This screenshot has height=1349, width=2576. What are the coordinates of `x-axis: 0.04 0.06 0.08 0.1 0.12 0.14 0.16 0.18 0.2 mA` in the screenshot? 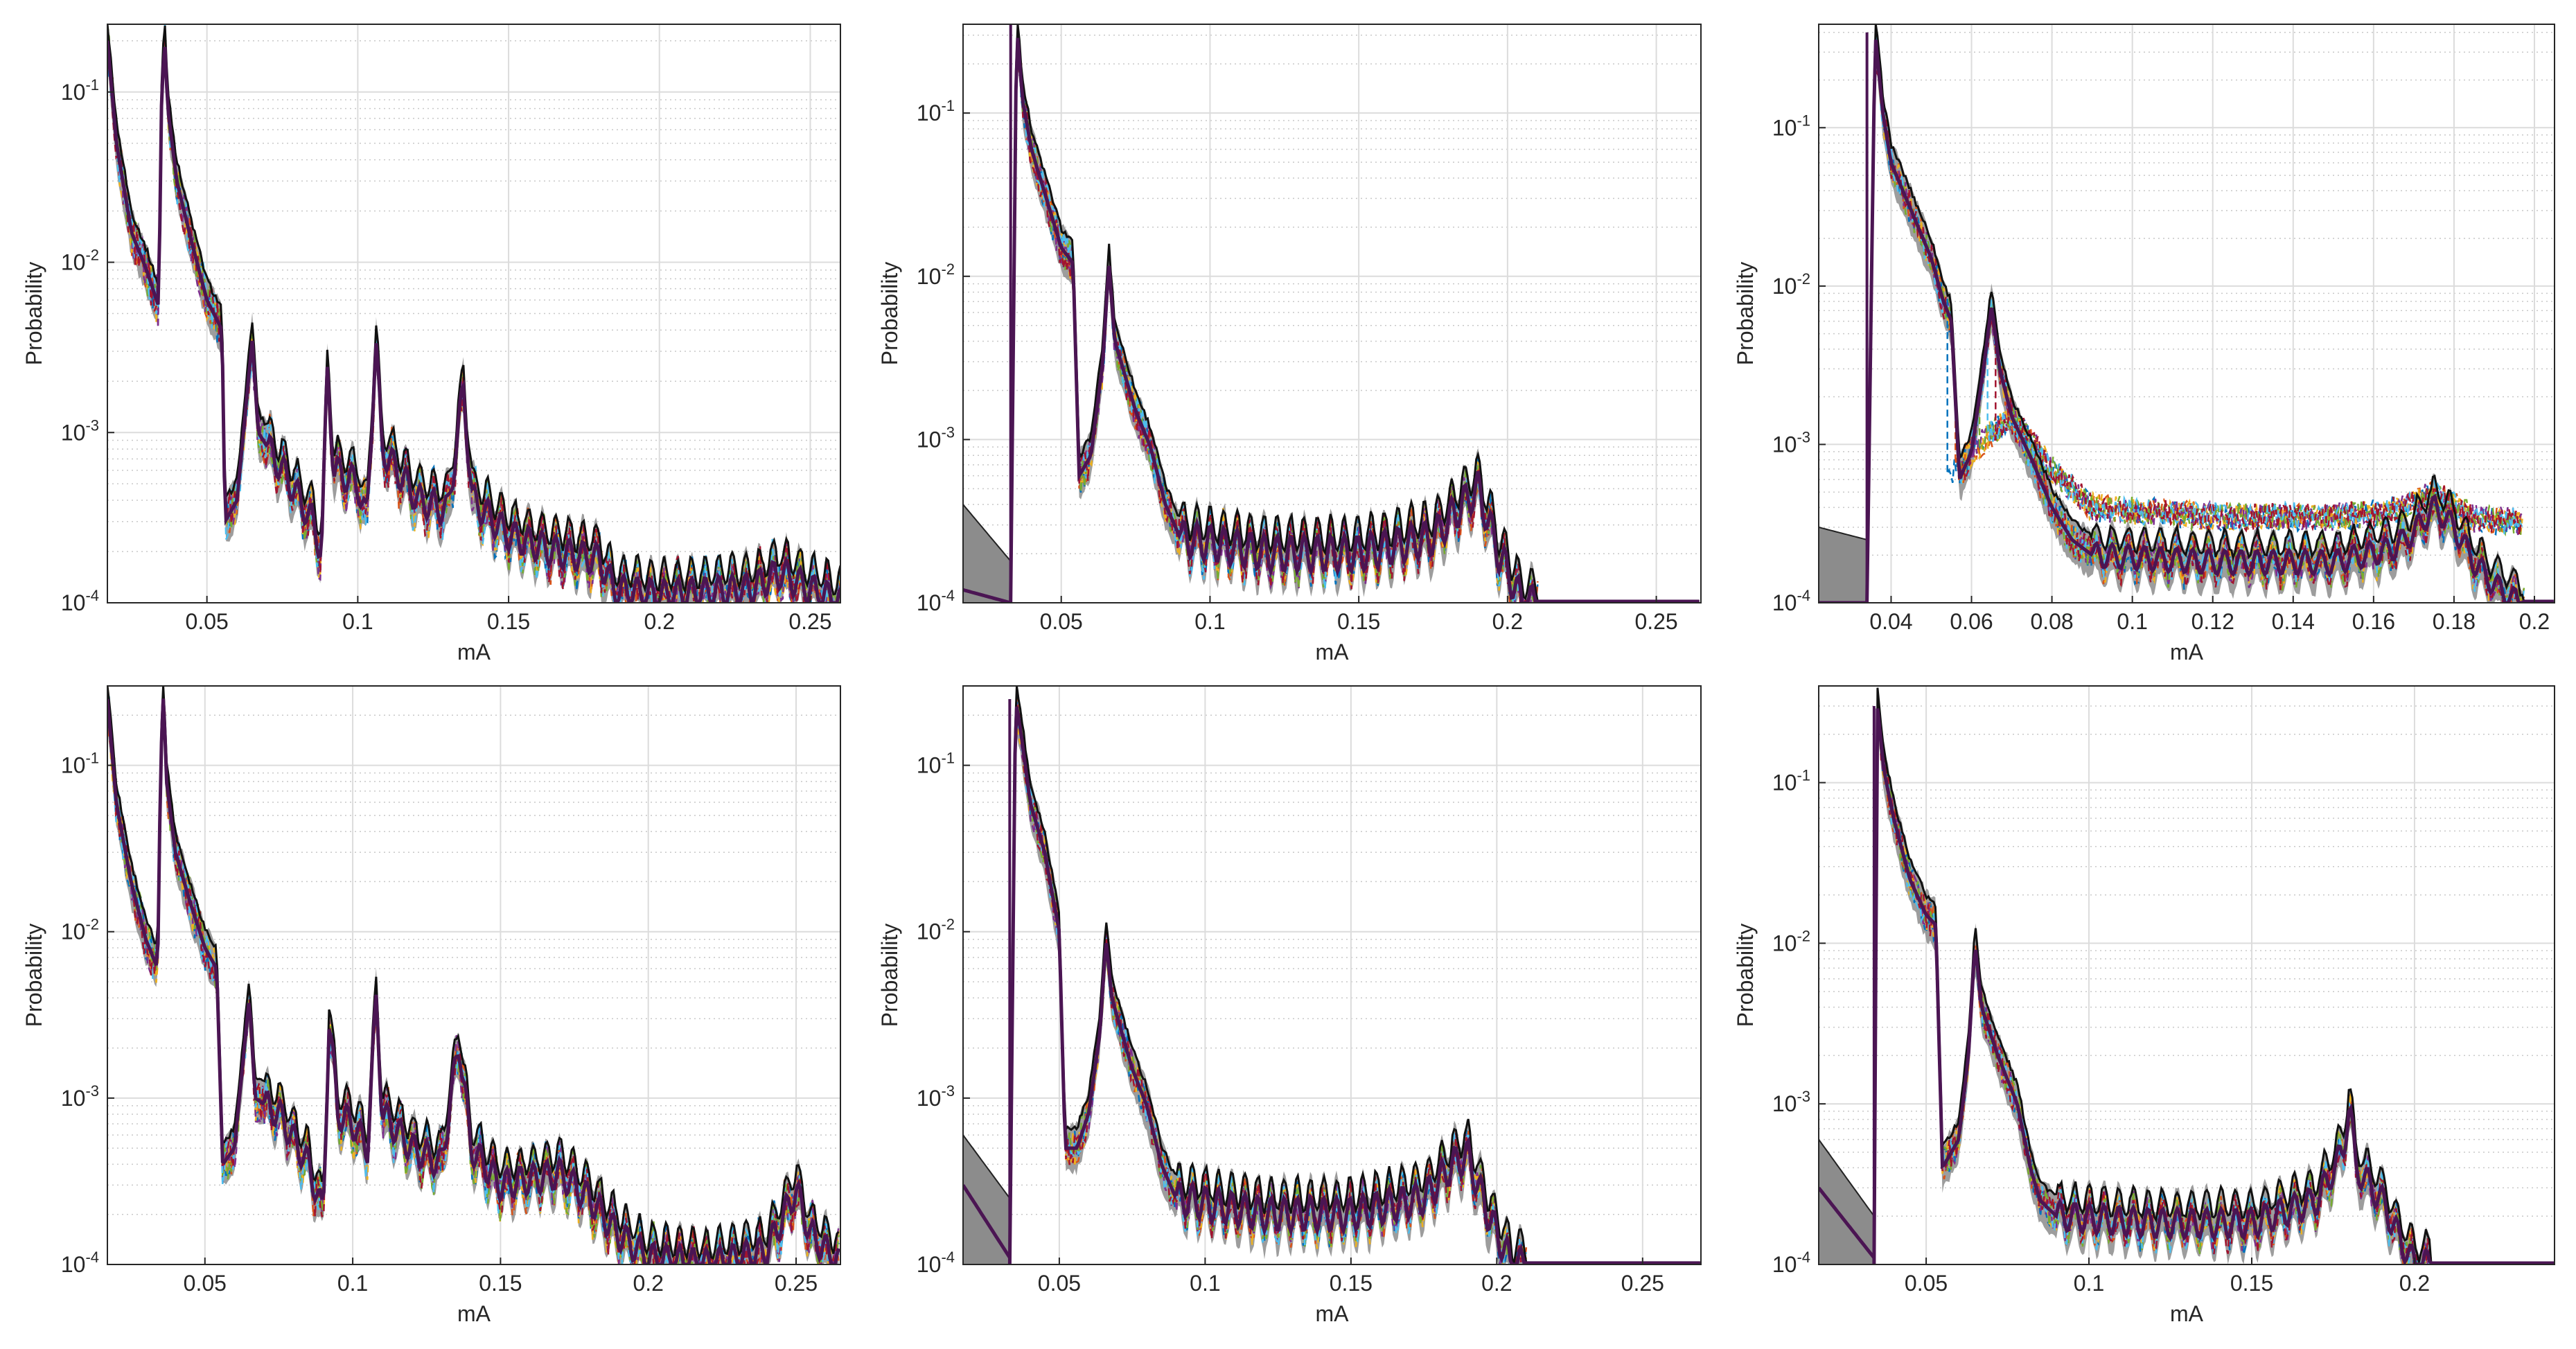 It's located at (2209, 630).